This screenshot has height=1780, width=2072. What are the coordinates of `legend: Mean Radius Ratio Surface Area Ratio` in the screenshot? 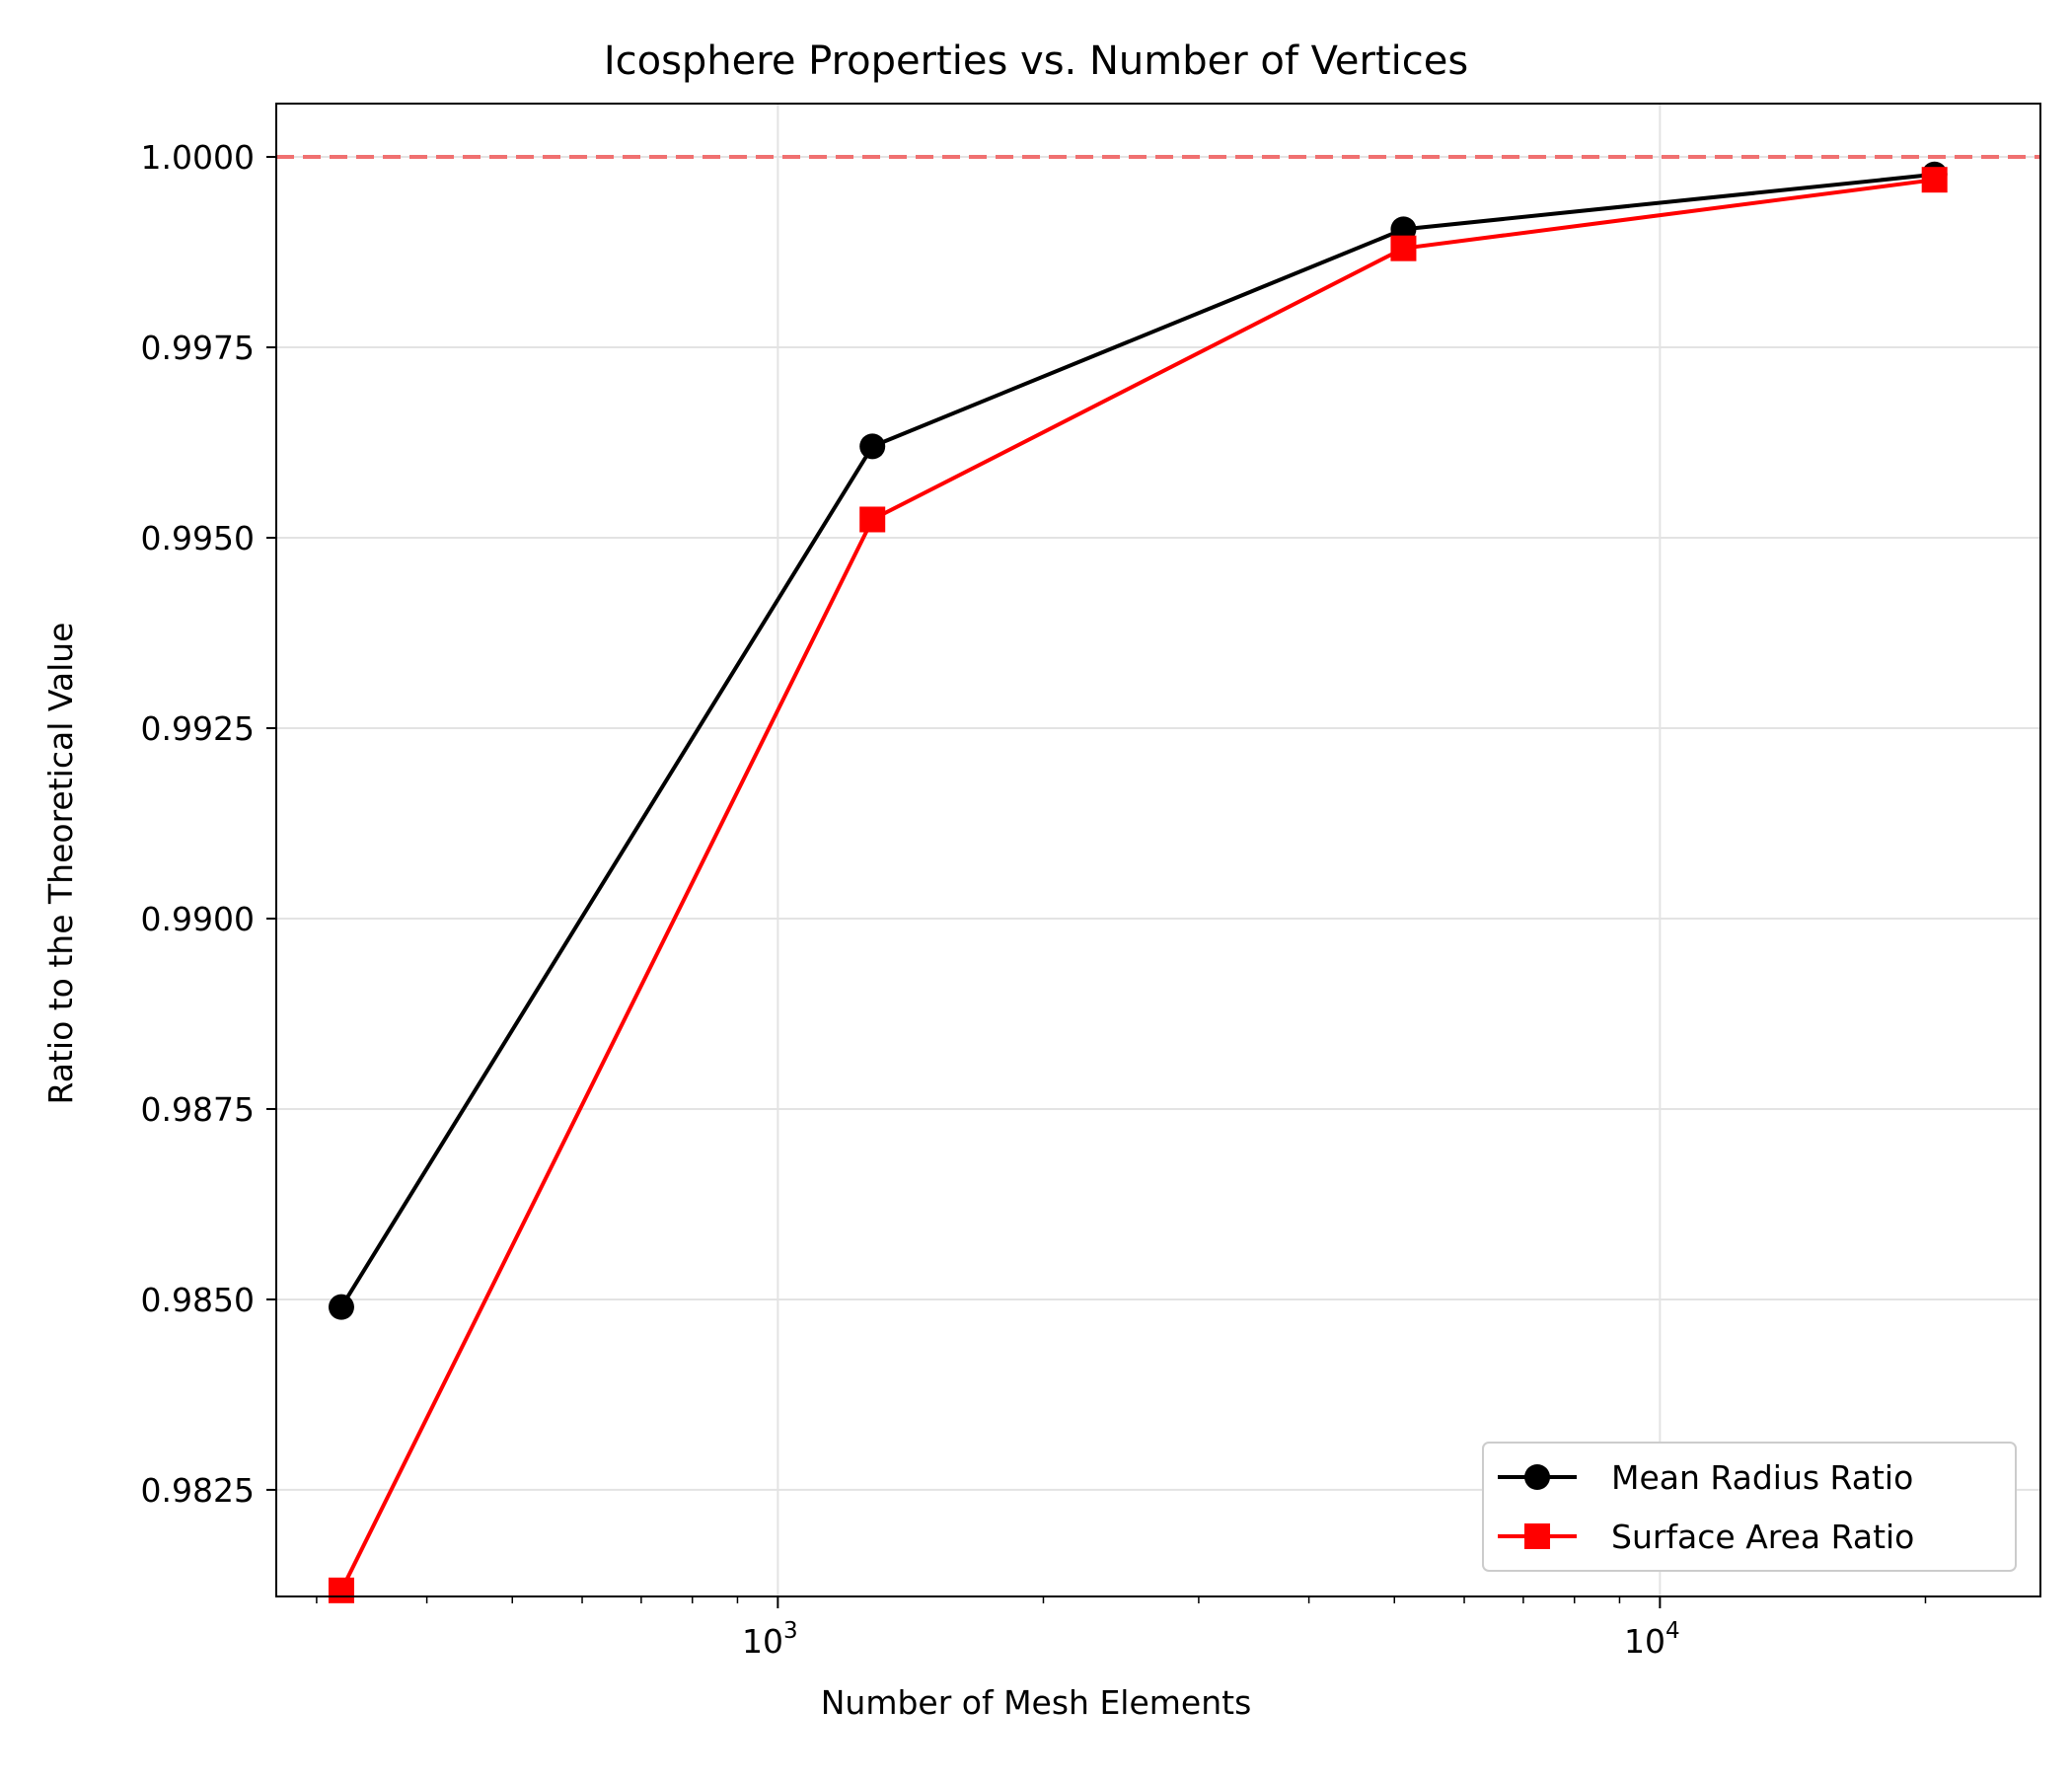 It's located at (1750, 1507).